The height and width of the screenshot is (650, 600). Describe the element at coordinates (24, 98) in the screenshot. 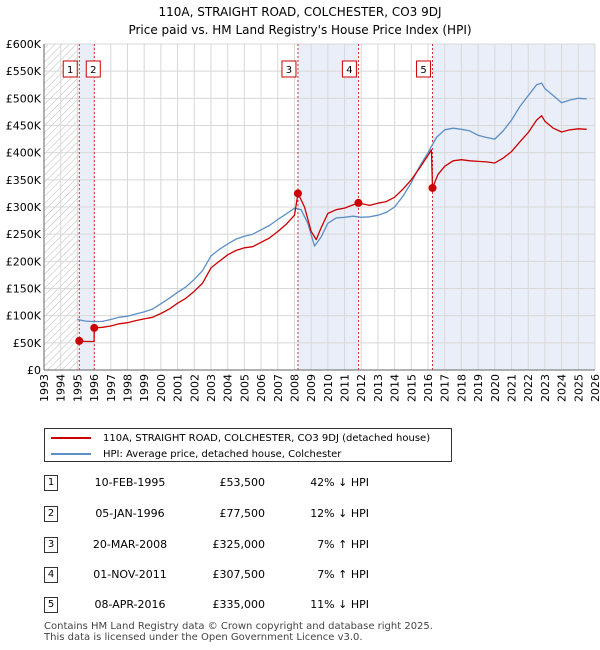

I see `y-tick-label: £500K` at that location.